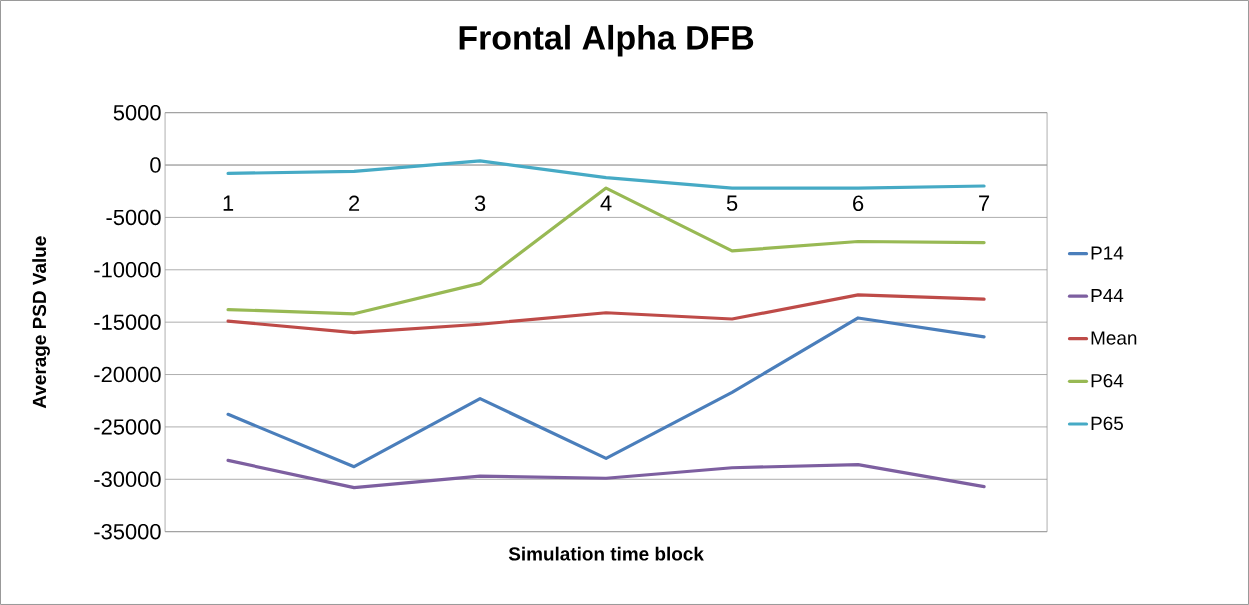 The image size is (1249, 605). What do you see at coordinates (1107, 253) in the screenshot?
I see `legend-label: P14` at bounding box center [1107, 253].